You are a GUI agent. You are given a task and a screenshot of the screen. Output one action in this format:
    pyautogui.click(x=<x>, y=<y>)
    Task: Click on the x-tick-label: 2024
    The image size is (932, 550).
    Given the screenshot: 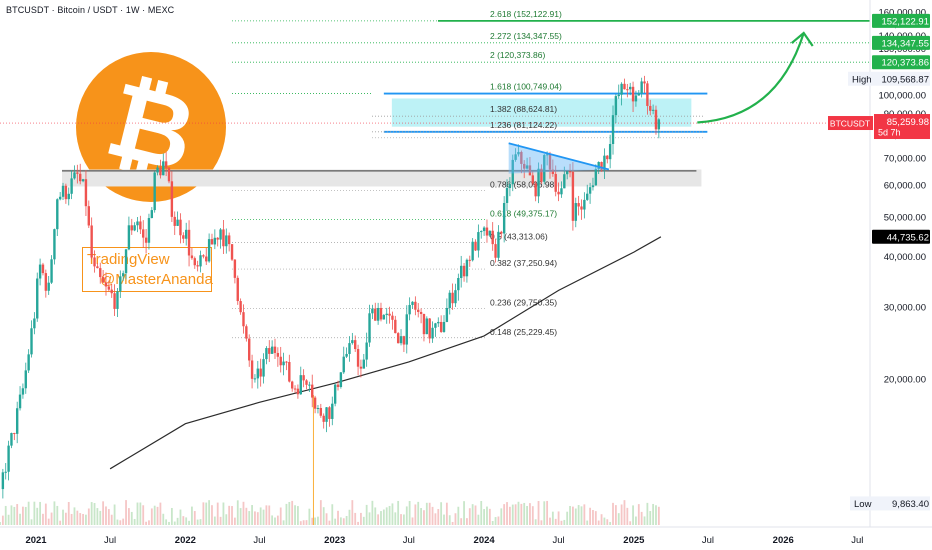 What is the action you would take?
    pyautogui.click(x=485, y=540)
    